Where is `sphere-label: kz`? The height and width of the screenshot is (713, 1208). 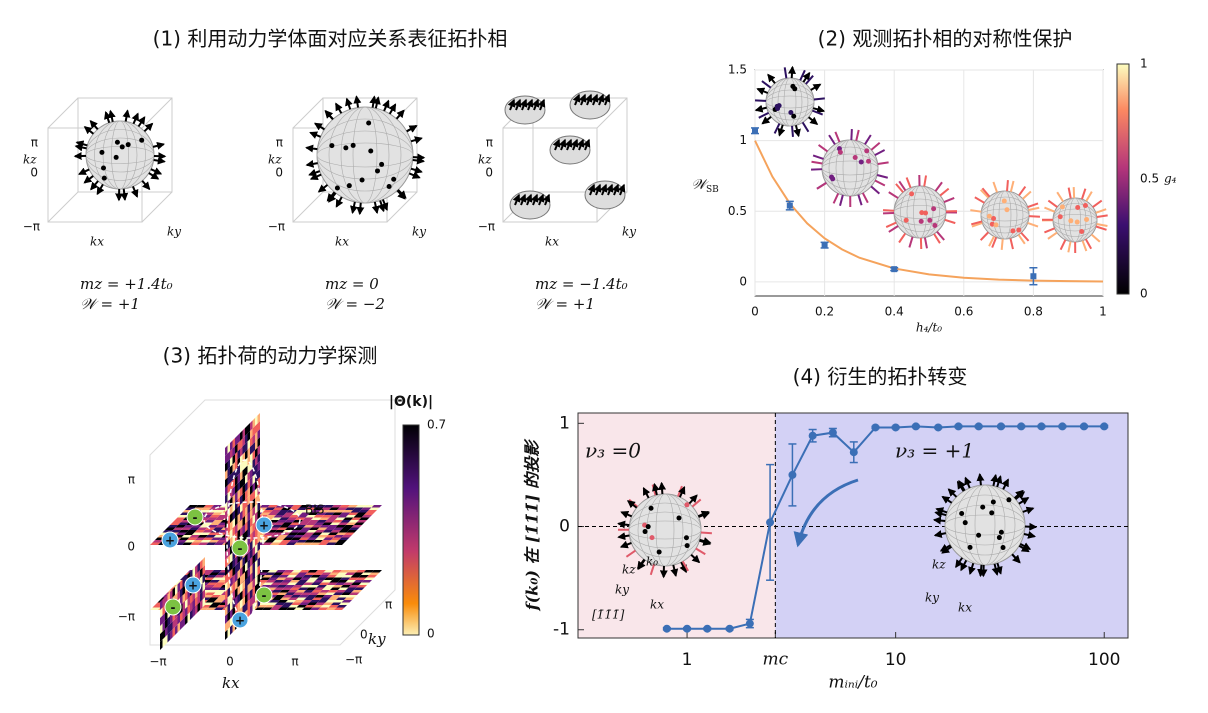 sphere-label: kz is located at coordinates (629, 570).